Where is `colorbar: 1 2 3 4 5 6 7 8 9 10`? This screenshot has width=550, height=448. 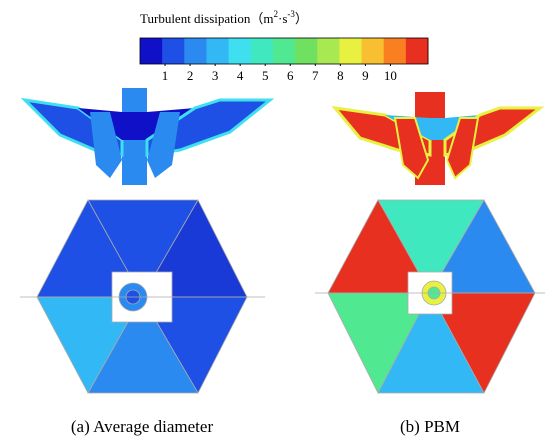 colorbar: 1 2 3 4 5 6 7 8 9 10 is located at coordinates (284, 60).